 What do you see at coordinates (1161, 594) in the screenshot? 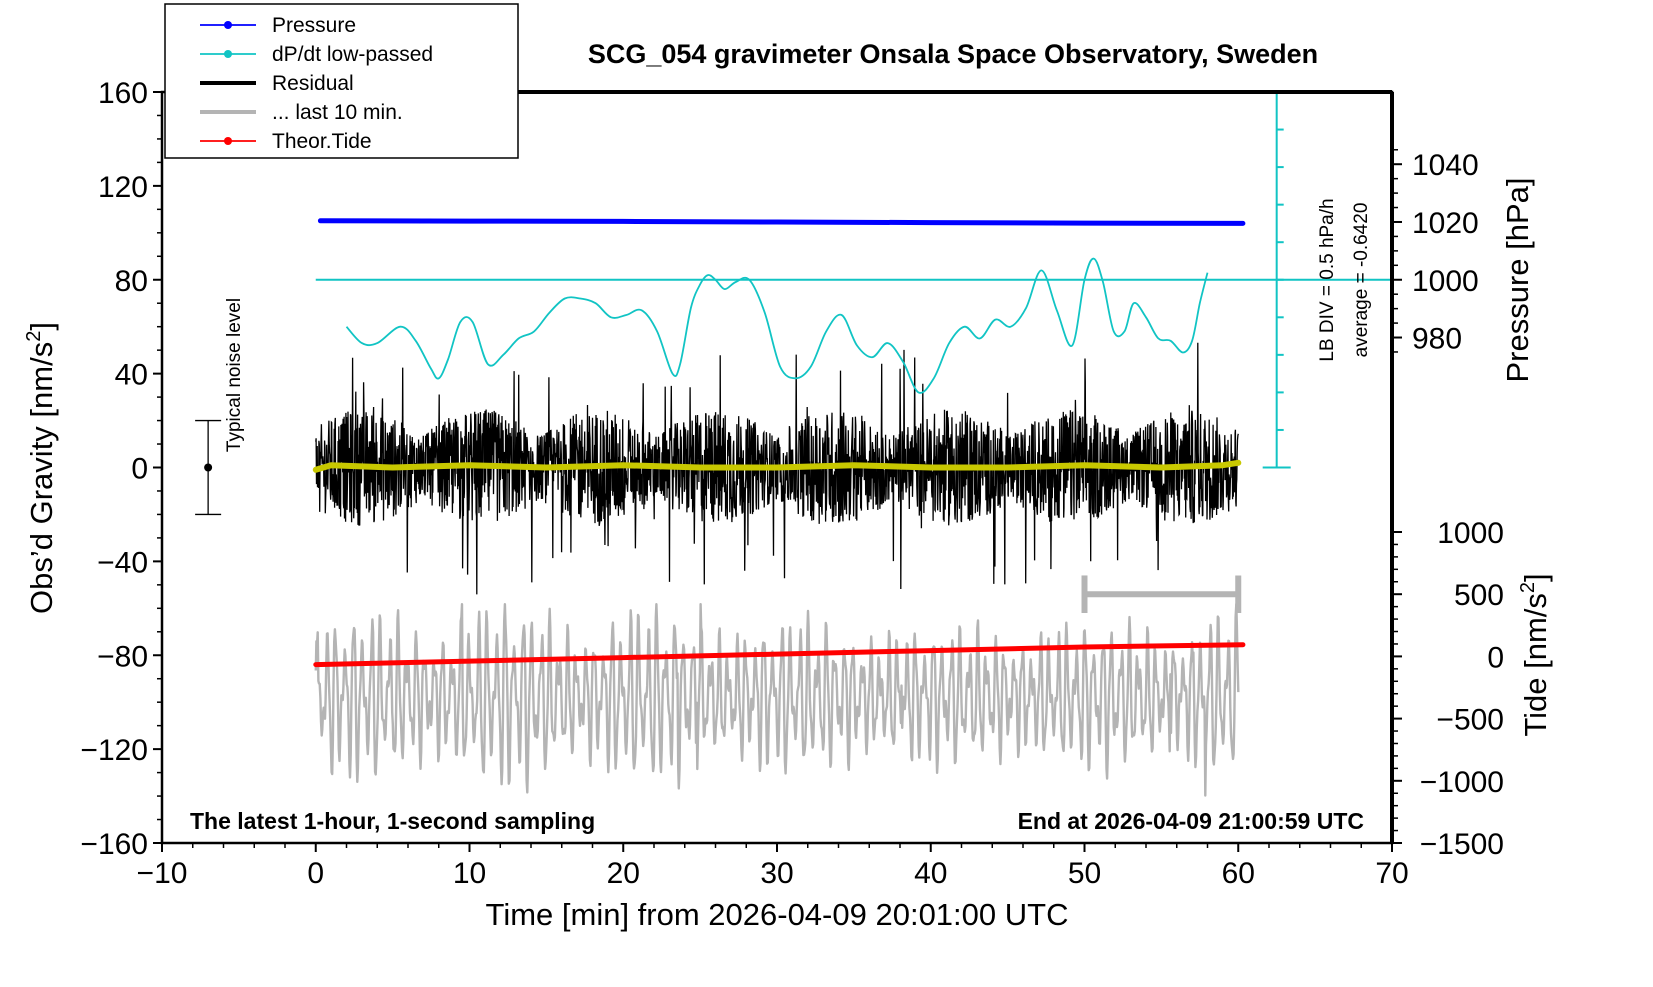
I see `last10-bar` at bounding box center [1161, 594].